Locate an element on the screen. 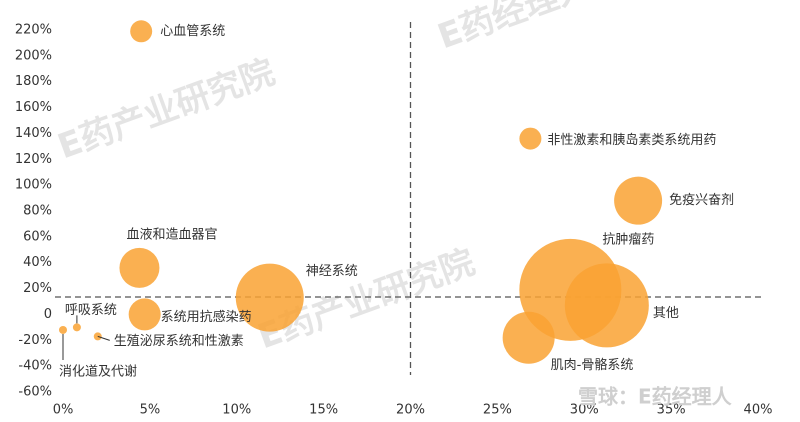  bubble-label: 呼吸系统 is located at coordinates (91, 310).